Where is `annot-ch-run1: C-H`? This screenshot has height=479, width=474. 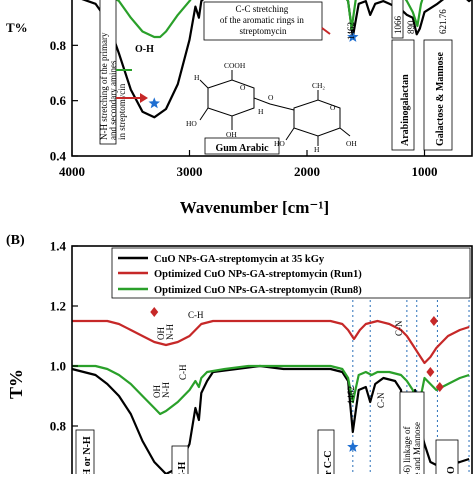
annot-ch-run1: C-H is located at coordinates (196, 315).